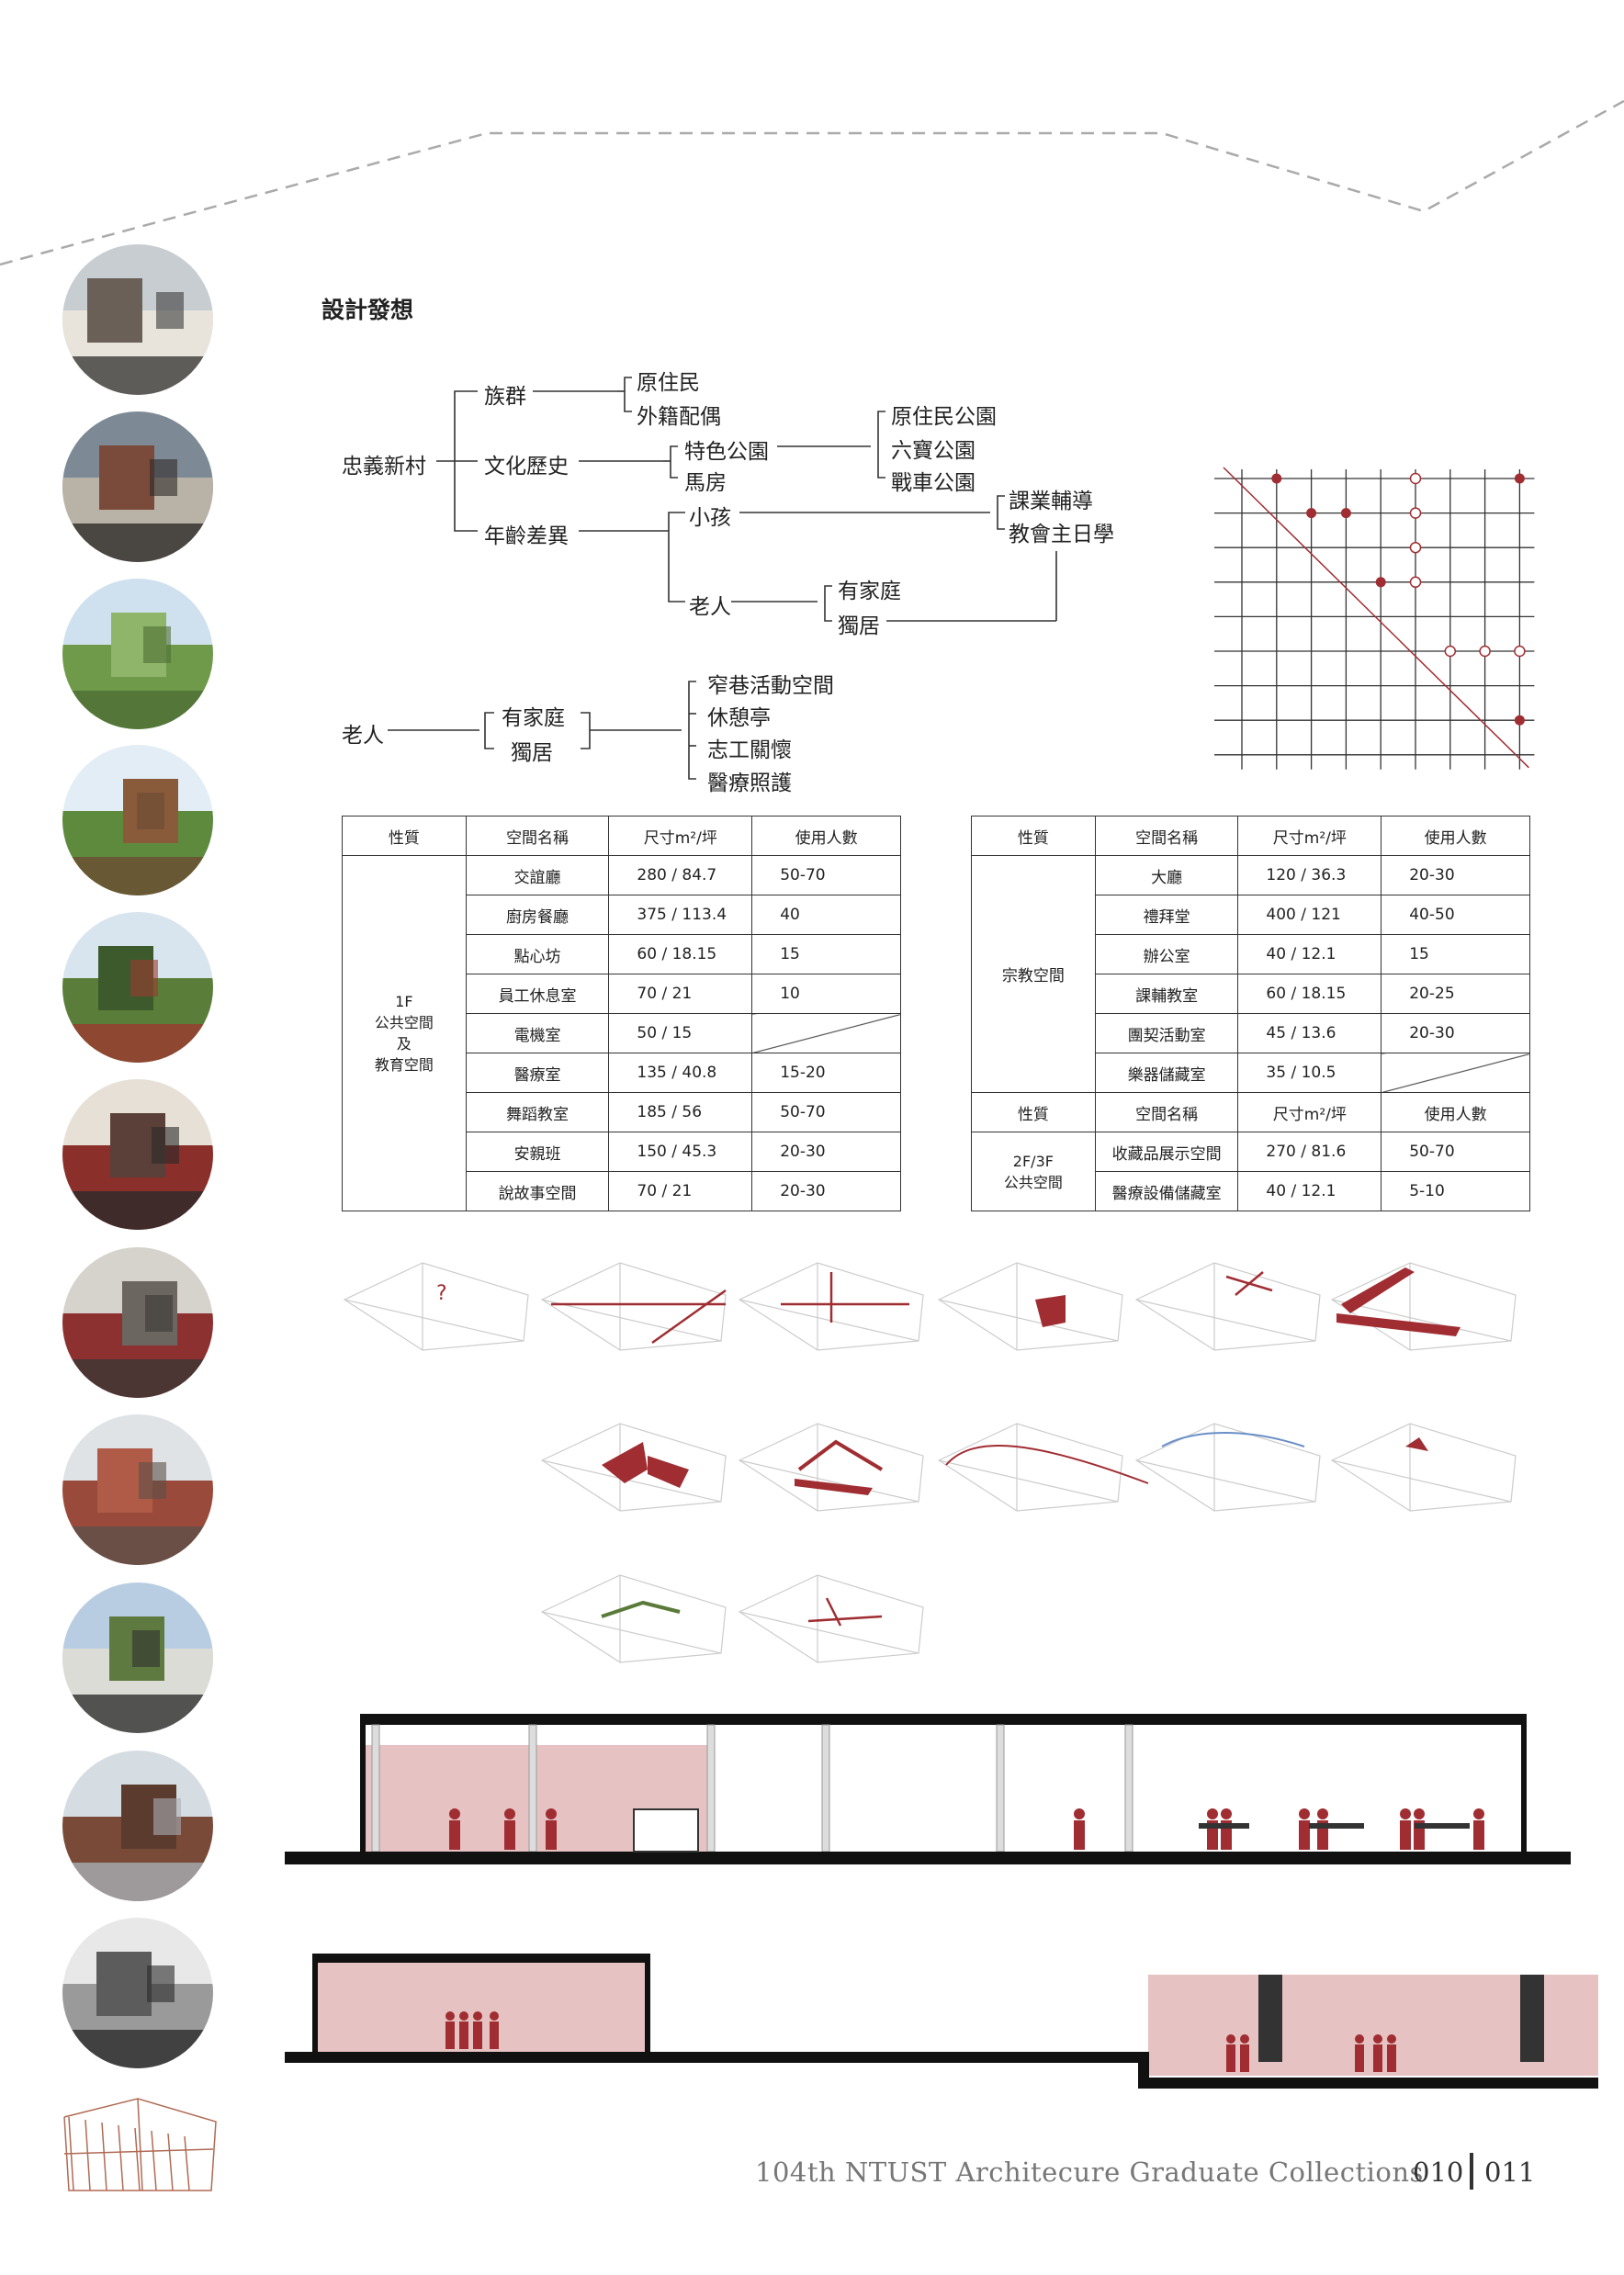  I want to click on space-size: 120 / 36.3, so click(1309, 875).